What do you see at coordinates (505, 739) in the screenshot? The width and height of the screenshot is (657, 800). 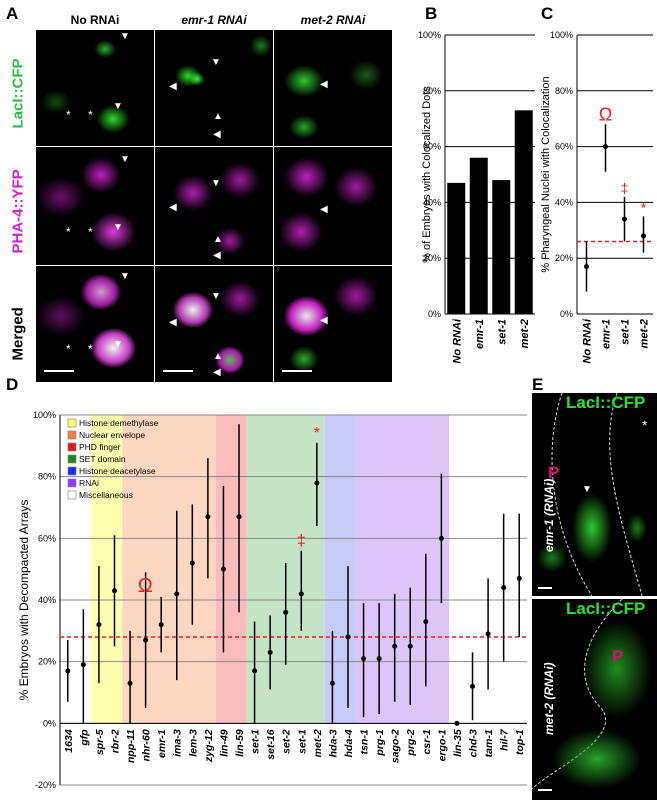 I see `x-tick-label: hil-7` at bounding box center [505, 739].